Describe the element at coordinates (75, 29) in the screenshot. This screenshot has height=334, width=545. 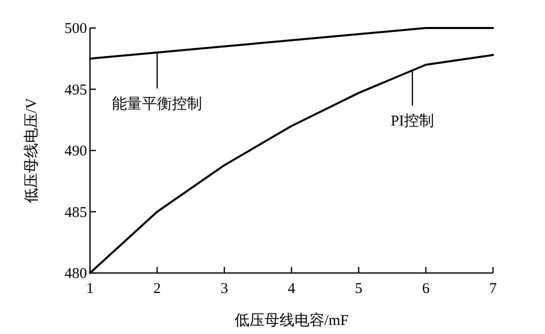
I see `y-tick-label: 500` at that location.